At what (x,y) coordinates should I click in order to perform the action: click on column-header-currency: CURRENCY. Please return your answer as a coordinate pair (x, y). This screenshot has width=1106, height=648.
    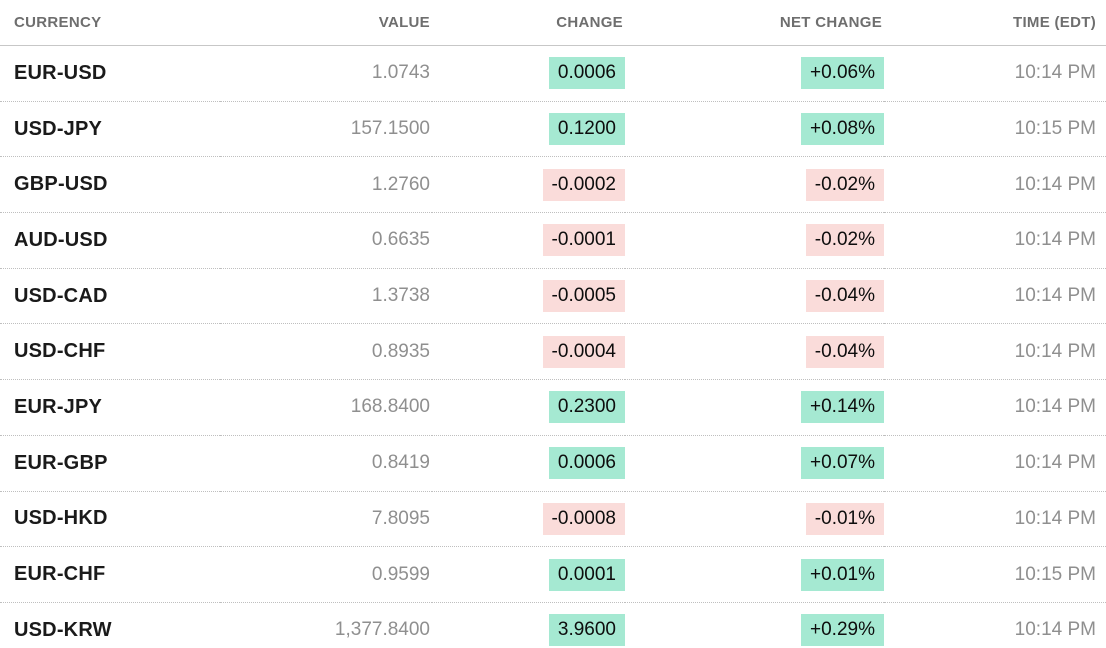
    Looking at the image, I should click on (110, 23).